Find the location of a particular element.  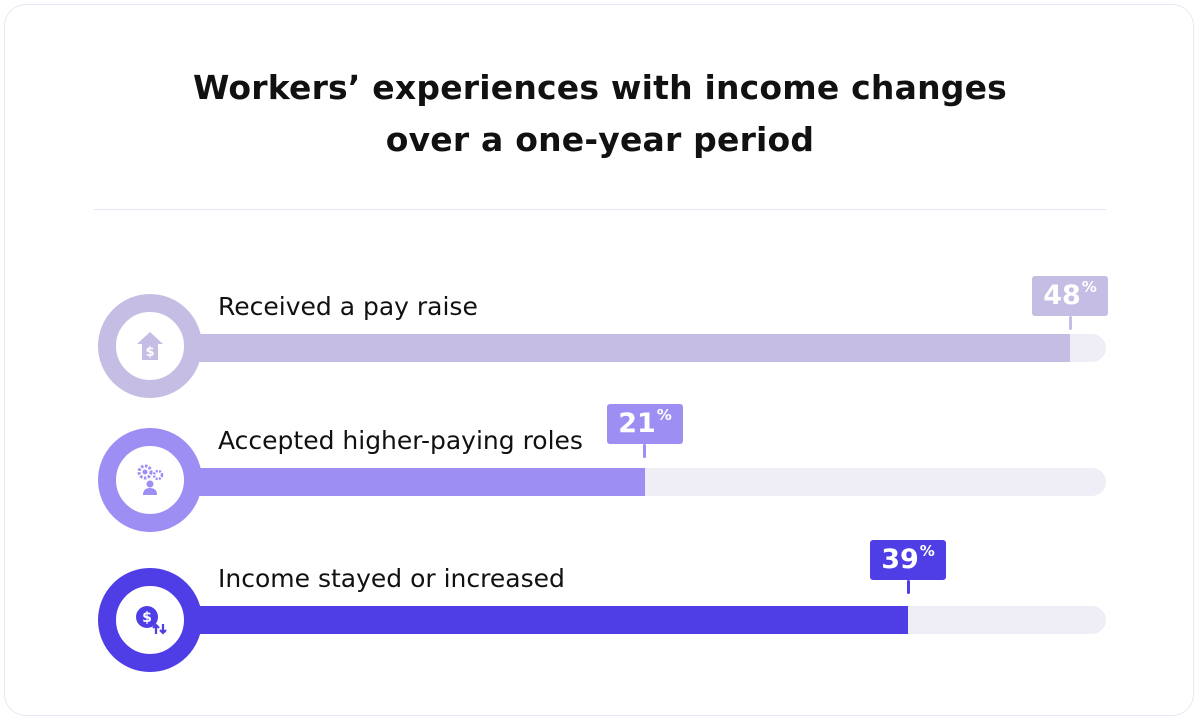

title-line-2: over a one-year period is located at coordinates (600, 139).